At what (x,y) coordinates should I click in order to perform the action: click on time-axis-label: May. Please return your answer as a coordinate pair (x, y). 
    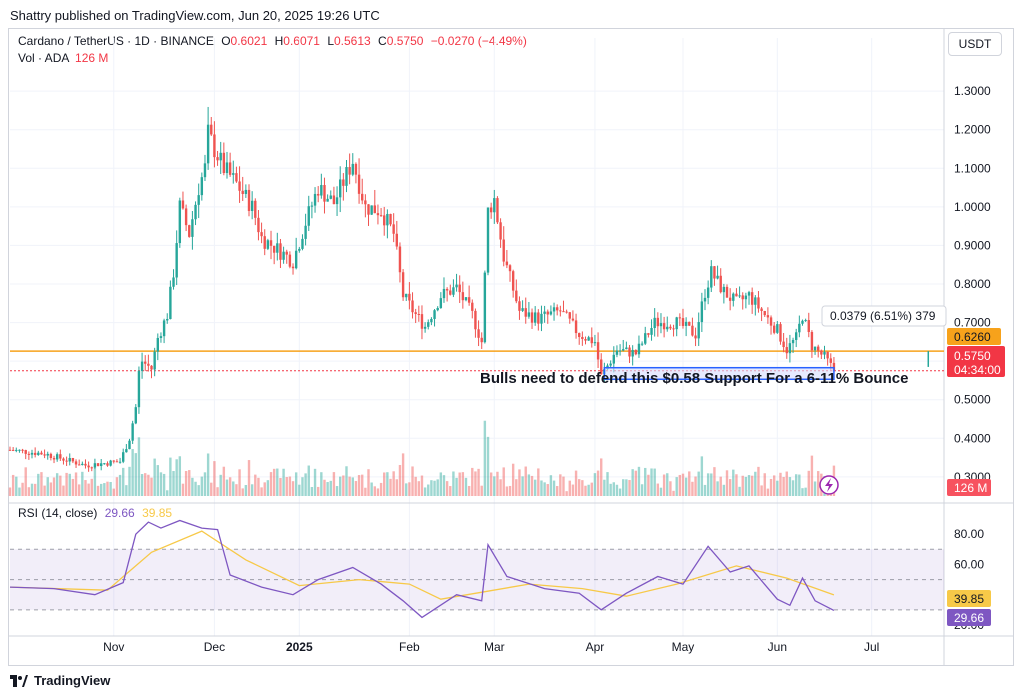
    Looking at the image, I should click on (683, 647).